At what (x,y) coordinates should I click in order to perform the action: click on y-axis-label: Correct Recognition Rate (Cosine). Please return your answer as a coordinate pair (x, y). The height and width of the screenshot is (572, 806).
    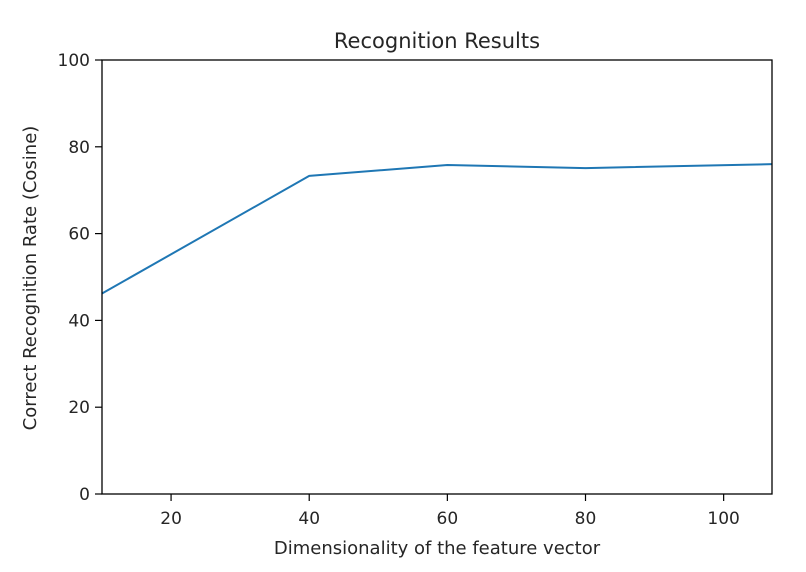
    Looking at the image, I should click on (30, 278).